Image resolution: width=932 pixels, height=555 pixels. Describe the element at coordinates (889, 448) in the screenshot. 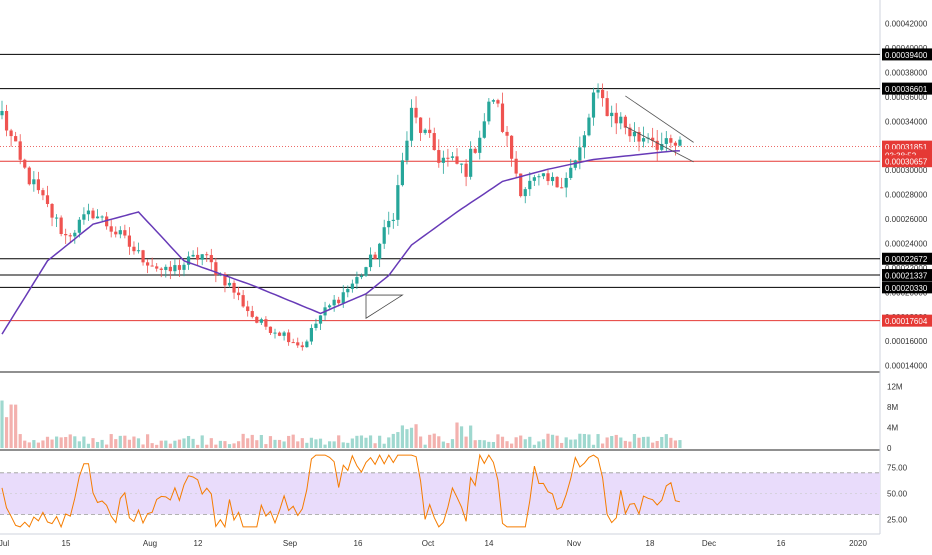

I see `volume-tick-label: 0` at that location.